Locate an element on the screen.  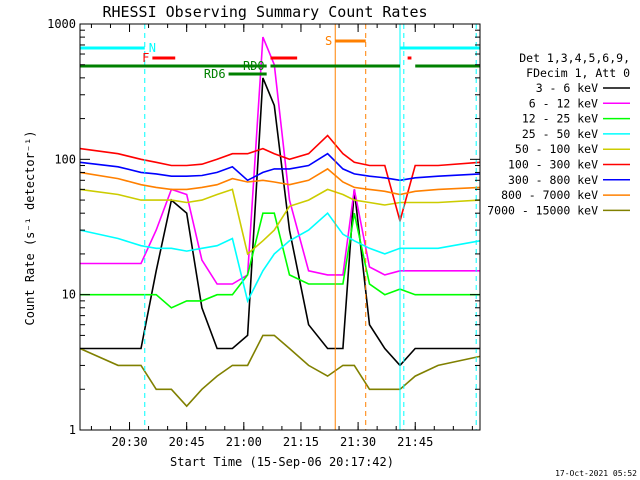
legend-label-2: 12 - 25 keV is located at coordinates (560, 119).